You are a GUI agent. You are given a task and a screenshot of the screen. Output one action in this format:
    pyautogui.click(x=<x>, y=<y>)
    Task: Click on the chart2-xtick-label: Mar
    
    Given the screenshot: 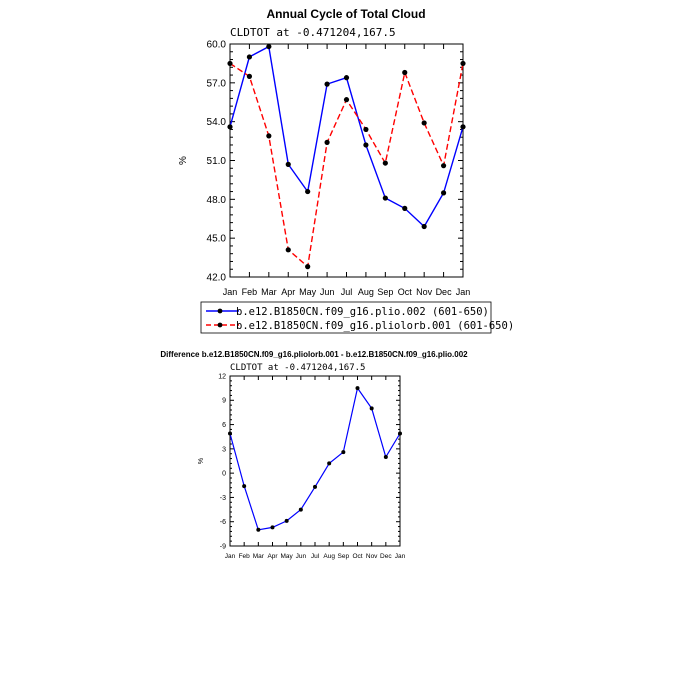 What is the action you would take?
    pyautogui.click(x=259, y=556)
    